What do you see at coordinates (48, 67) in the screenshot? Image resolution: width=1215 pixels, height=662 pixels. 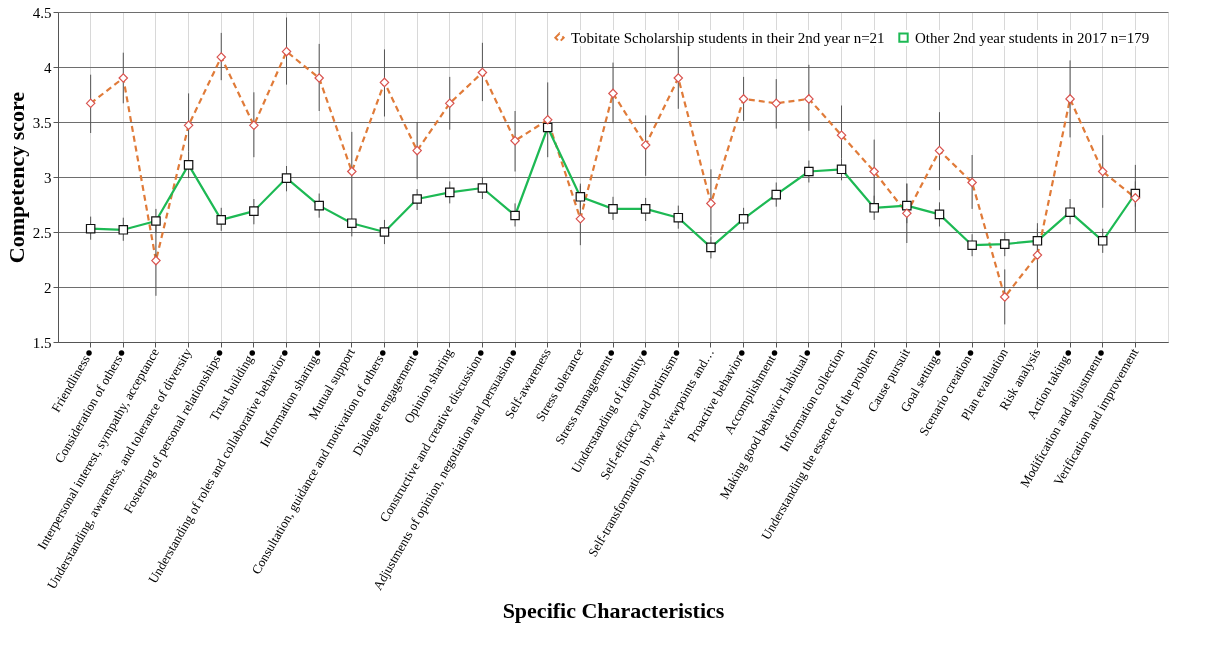 I see `y-tick-label: 4` at bounding box center [48, 67].